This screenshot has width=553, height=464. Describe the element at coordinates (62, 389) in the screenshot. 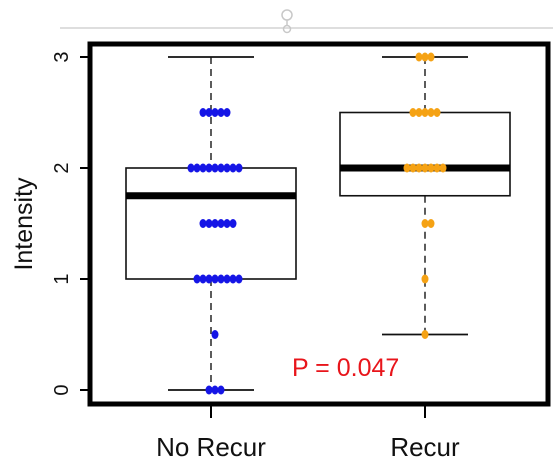

I see `y-tick-label-0: 0` at that location.